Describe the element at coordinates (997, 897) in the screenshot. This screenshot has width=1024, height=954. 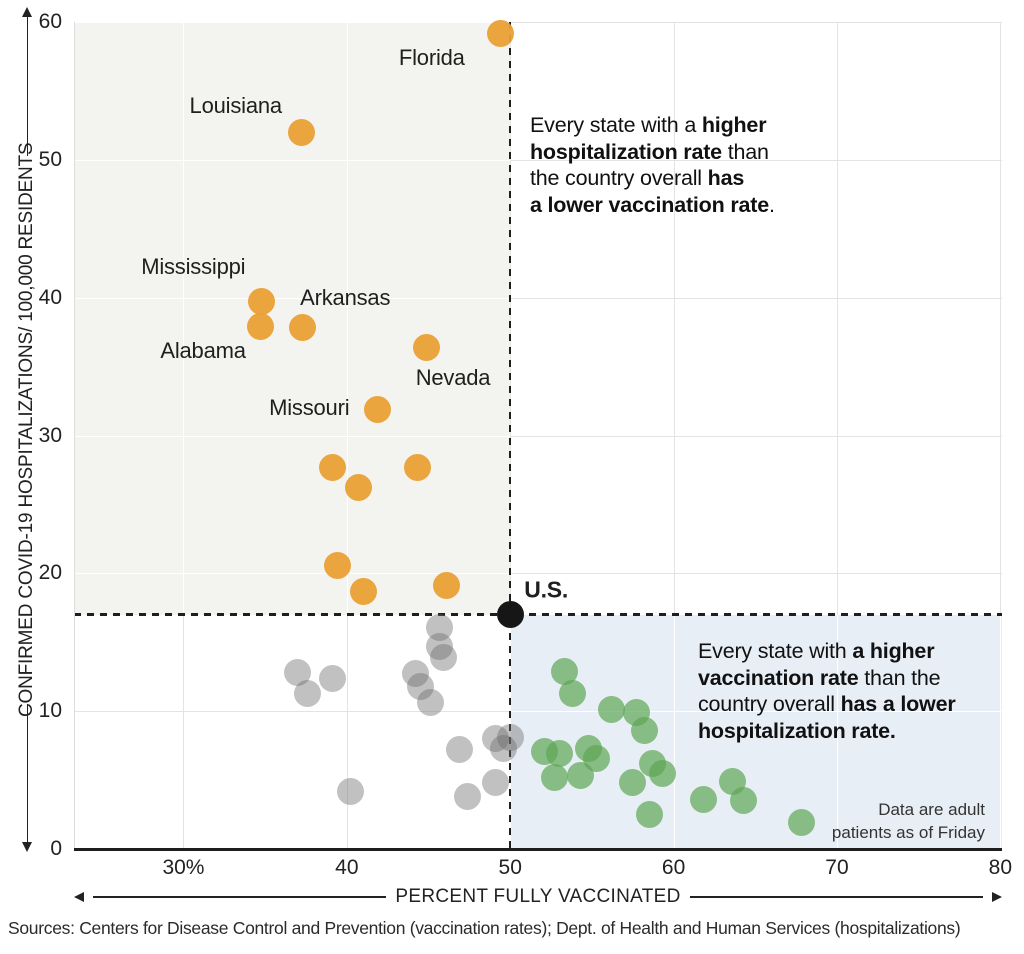
I see `x-axis-arrow-right-icon` at that location.